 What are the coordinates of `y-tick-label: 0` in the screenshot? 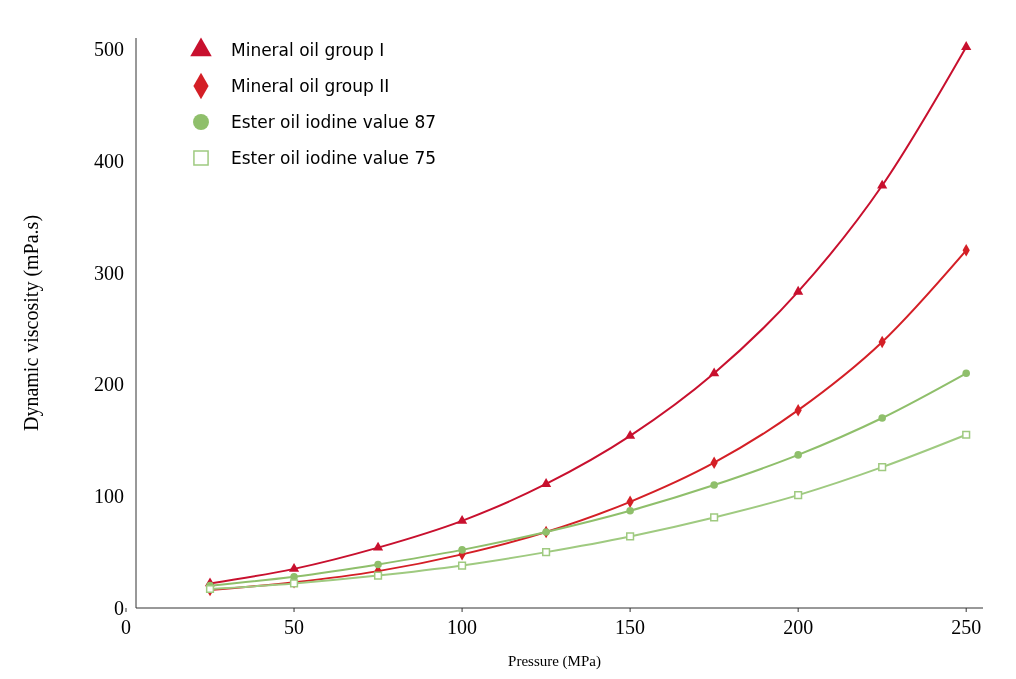 It's located at (119, 608).